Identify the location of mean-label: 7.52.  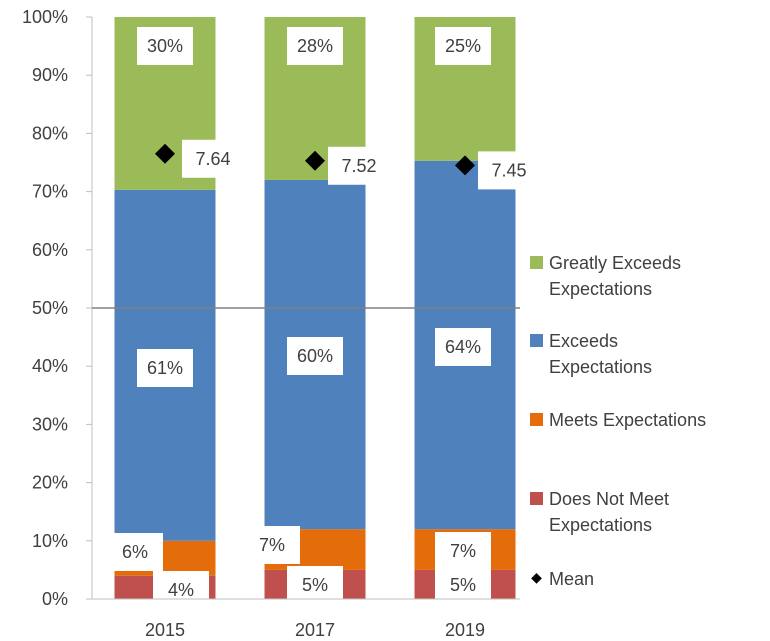
(358, 166).